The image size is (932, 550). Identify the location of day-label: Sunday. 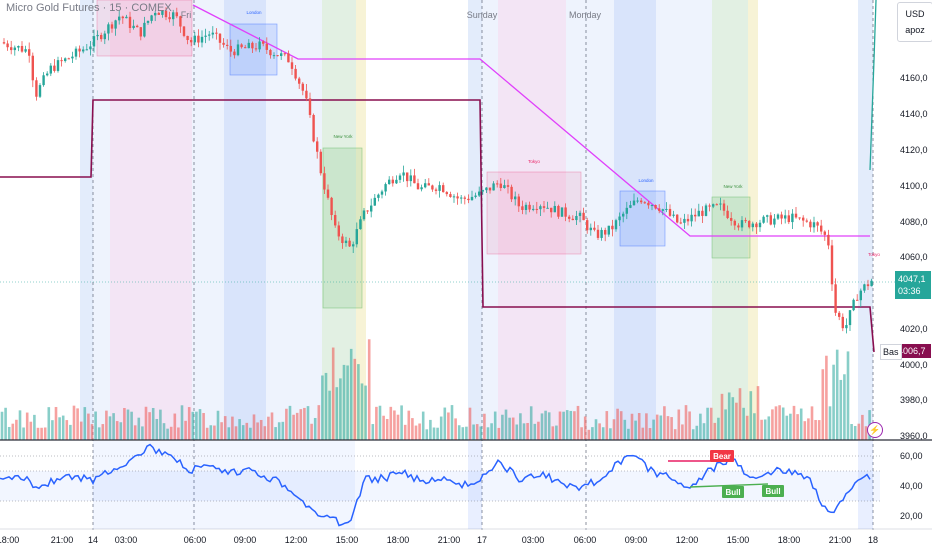
(482, 15).